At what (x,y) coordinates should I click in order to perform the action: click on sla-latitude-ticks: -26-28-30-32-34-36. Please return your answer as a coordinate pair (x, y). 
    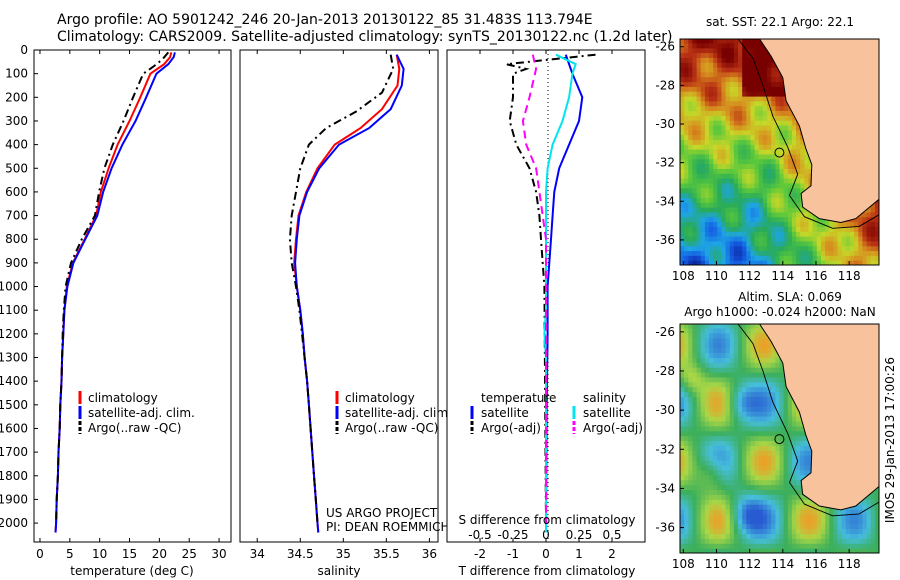
    Looking at the image, I should click on (669, 430).